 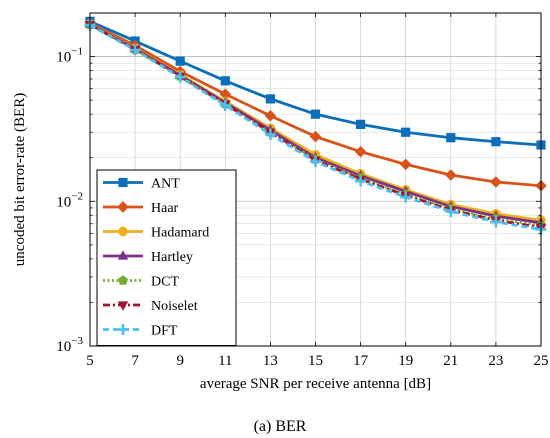 I want to click on legend-entry: Noiselet, so click(x=150, y=306).